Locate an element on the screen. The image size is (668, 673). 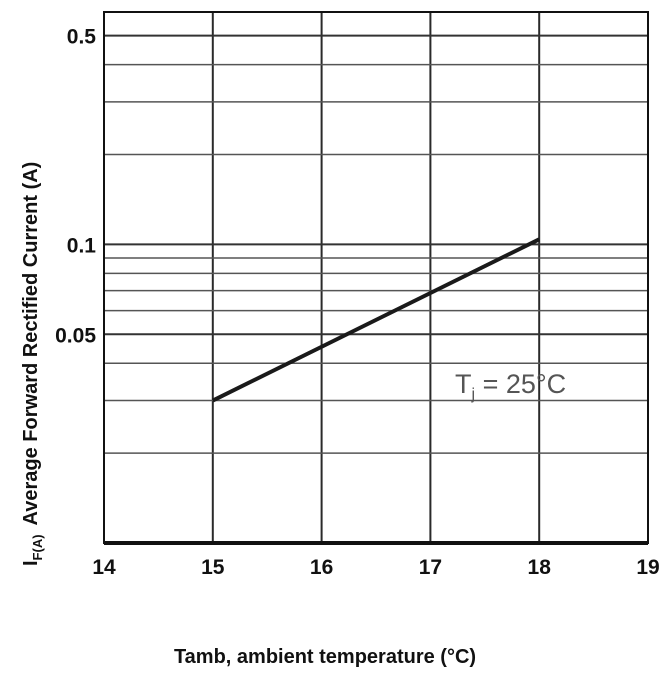
x-tick-labels: 14 15 16 17 18 19 is located at coordinates (375, 567).